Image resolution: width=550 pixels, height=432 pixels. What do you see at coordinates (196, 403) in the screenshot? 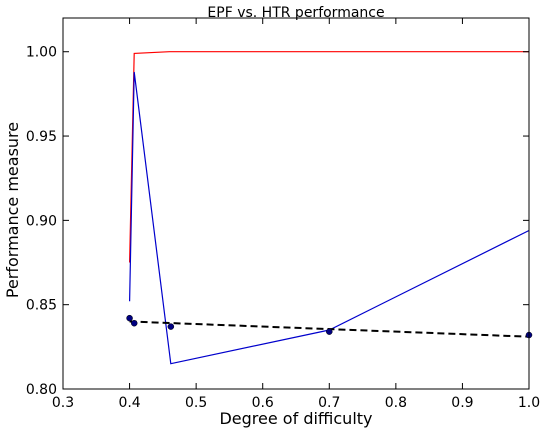
I see `x-tick-label: 0.5` at bounding box center [196, 403].